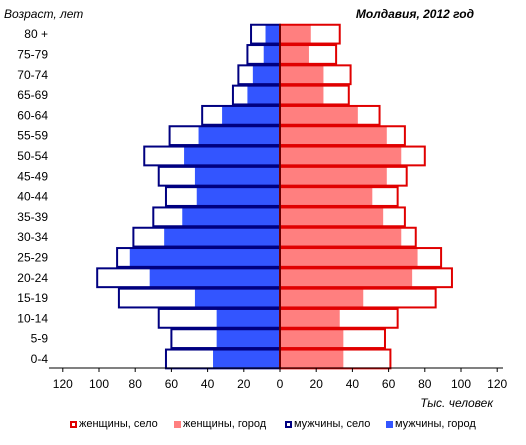  Describe the element at coordinates (32, 75) in the screenshot. I see `y-tick-label: 70-74` at that location.